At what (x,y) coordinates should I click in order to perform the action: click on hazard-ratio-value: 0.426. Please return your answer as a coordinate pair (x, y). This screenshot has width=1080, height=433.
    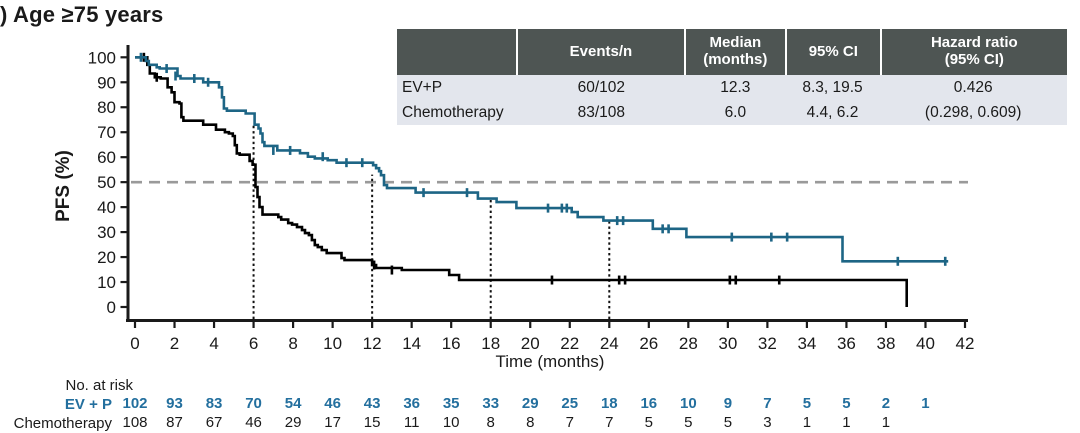
    Looking at the image, I should click on (973, 87).